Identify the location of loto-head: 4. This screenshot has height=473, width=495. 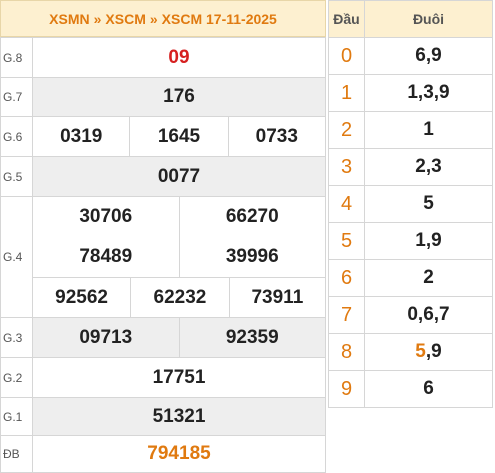
(346, 204).